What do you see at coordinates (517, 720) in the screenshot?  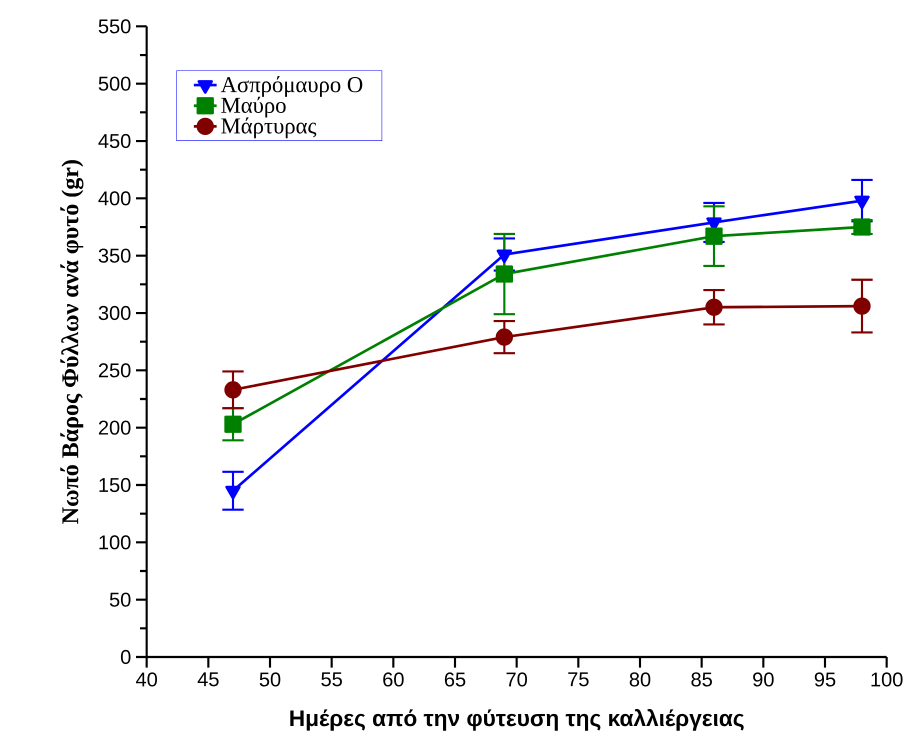 I see `x-axis-title: Ημέρες από την φύτευση της καλλιέργειας` at bounding box center [517, 720].